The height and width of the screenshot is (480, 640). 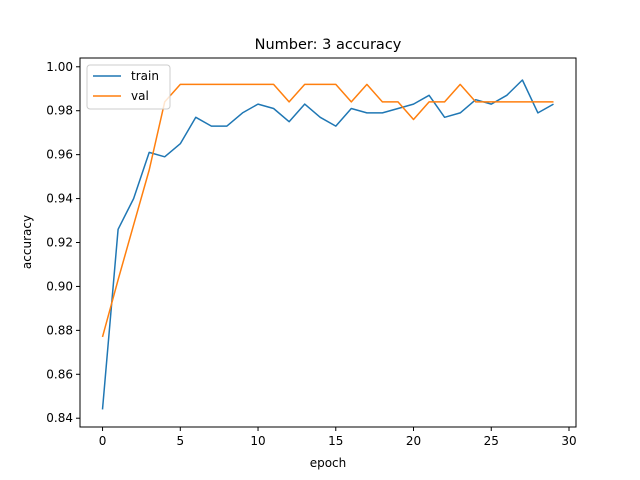 What do you see at coordinates (328, 45) in the screenshot?
I see `chart-title: Number: 3 accuracy` at bounding box center [328, 45].